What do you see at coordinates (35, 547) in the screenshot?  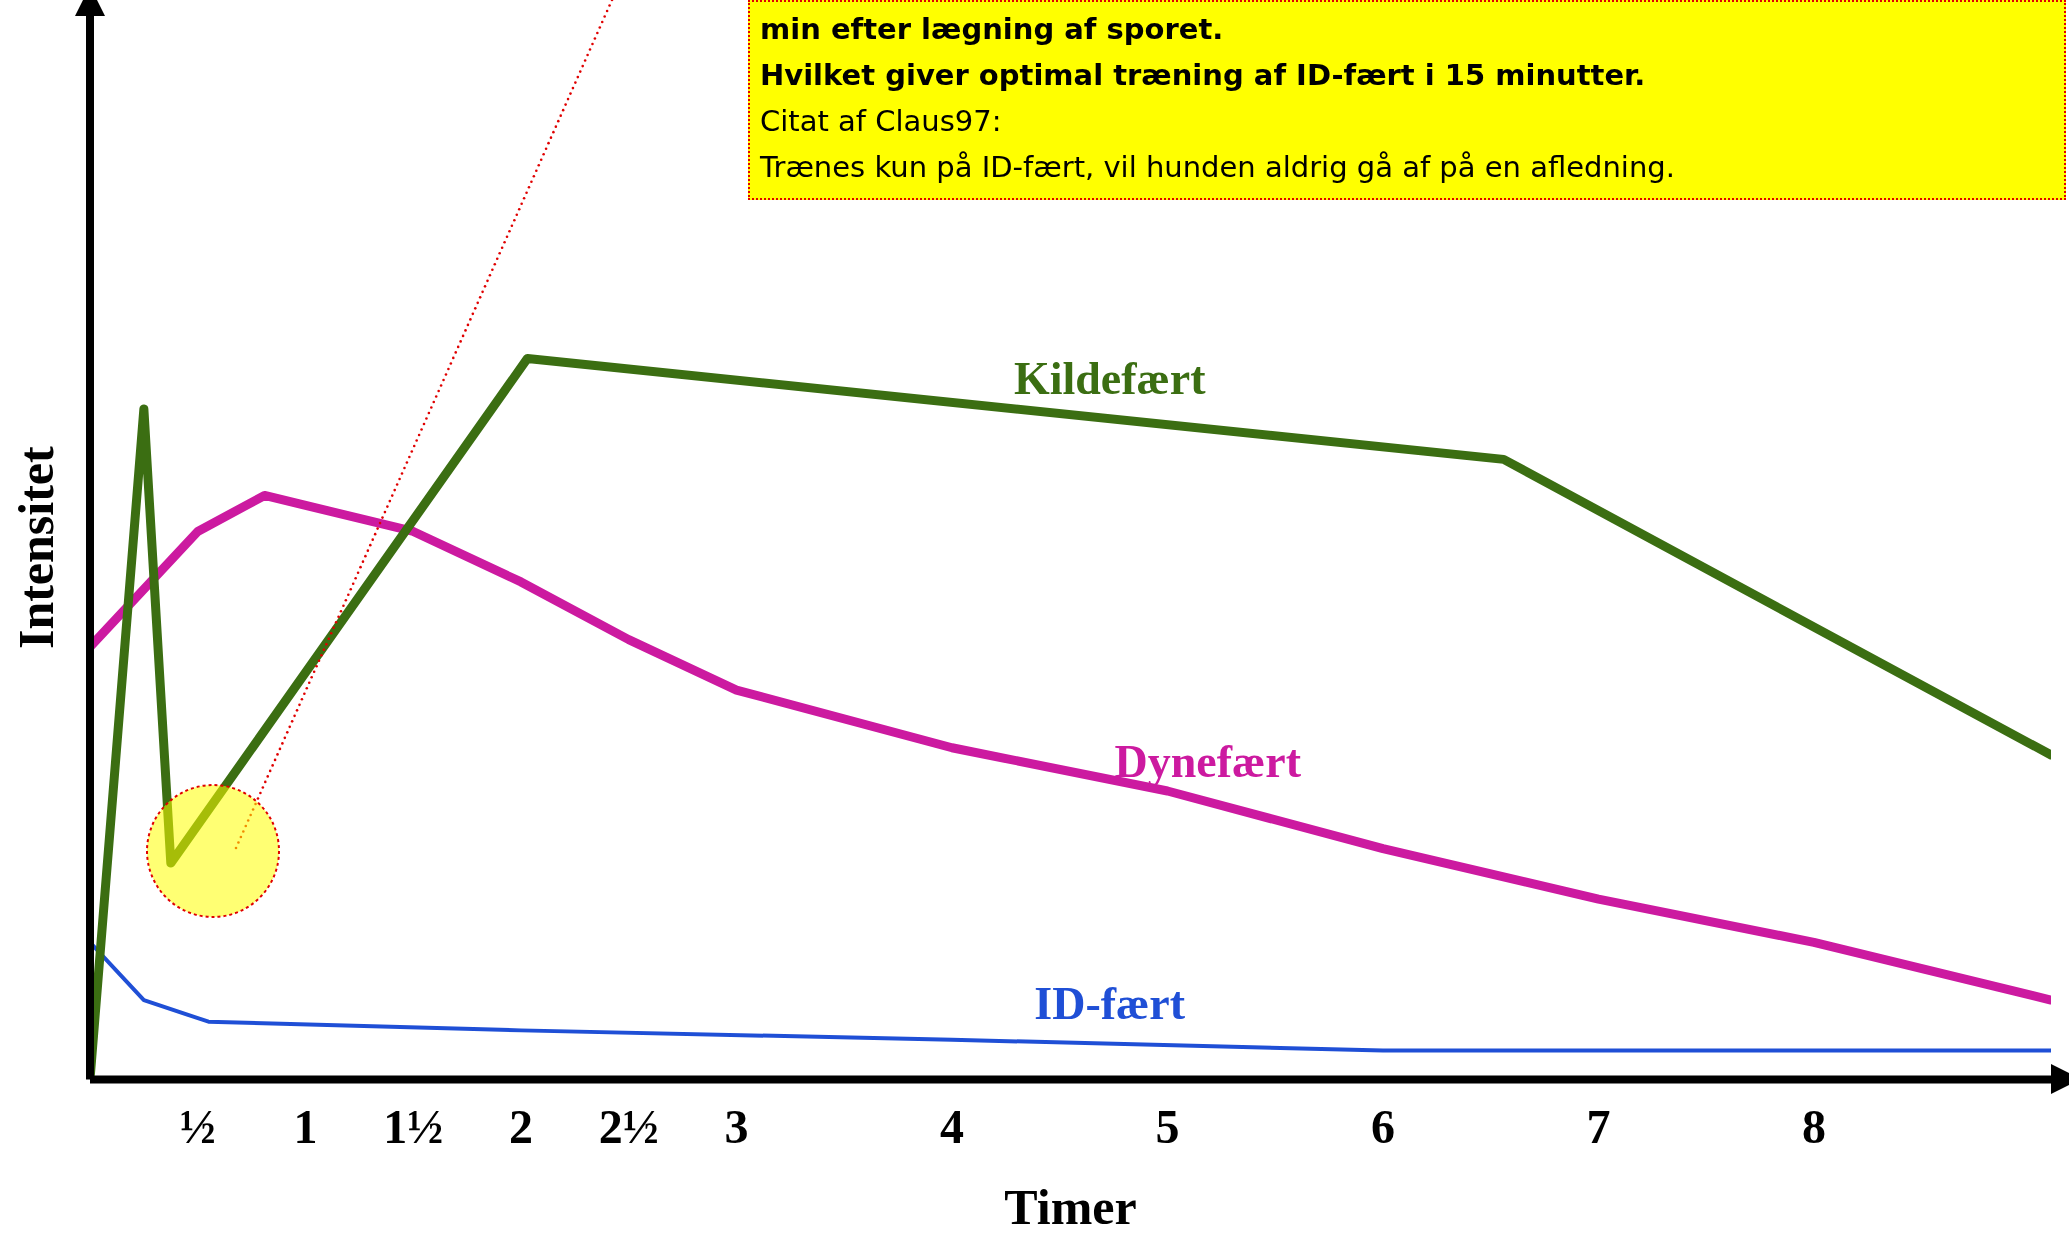 I see `y-axis-title: Intensitet` at bounding box center [35, 547].